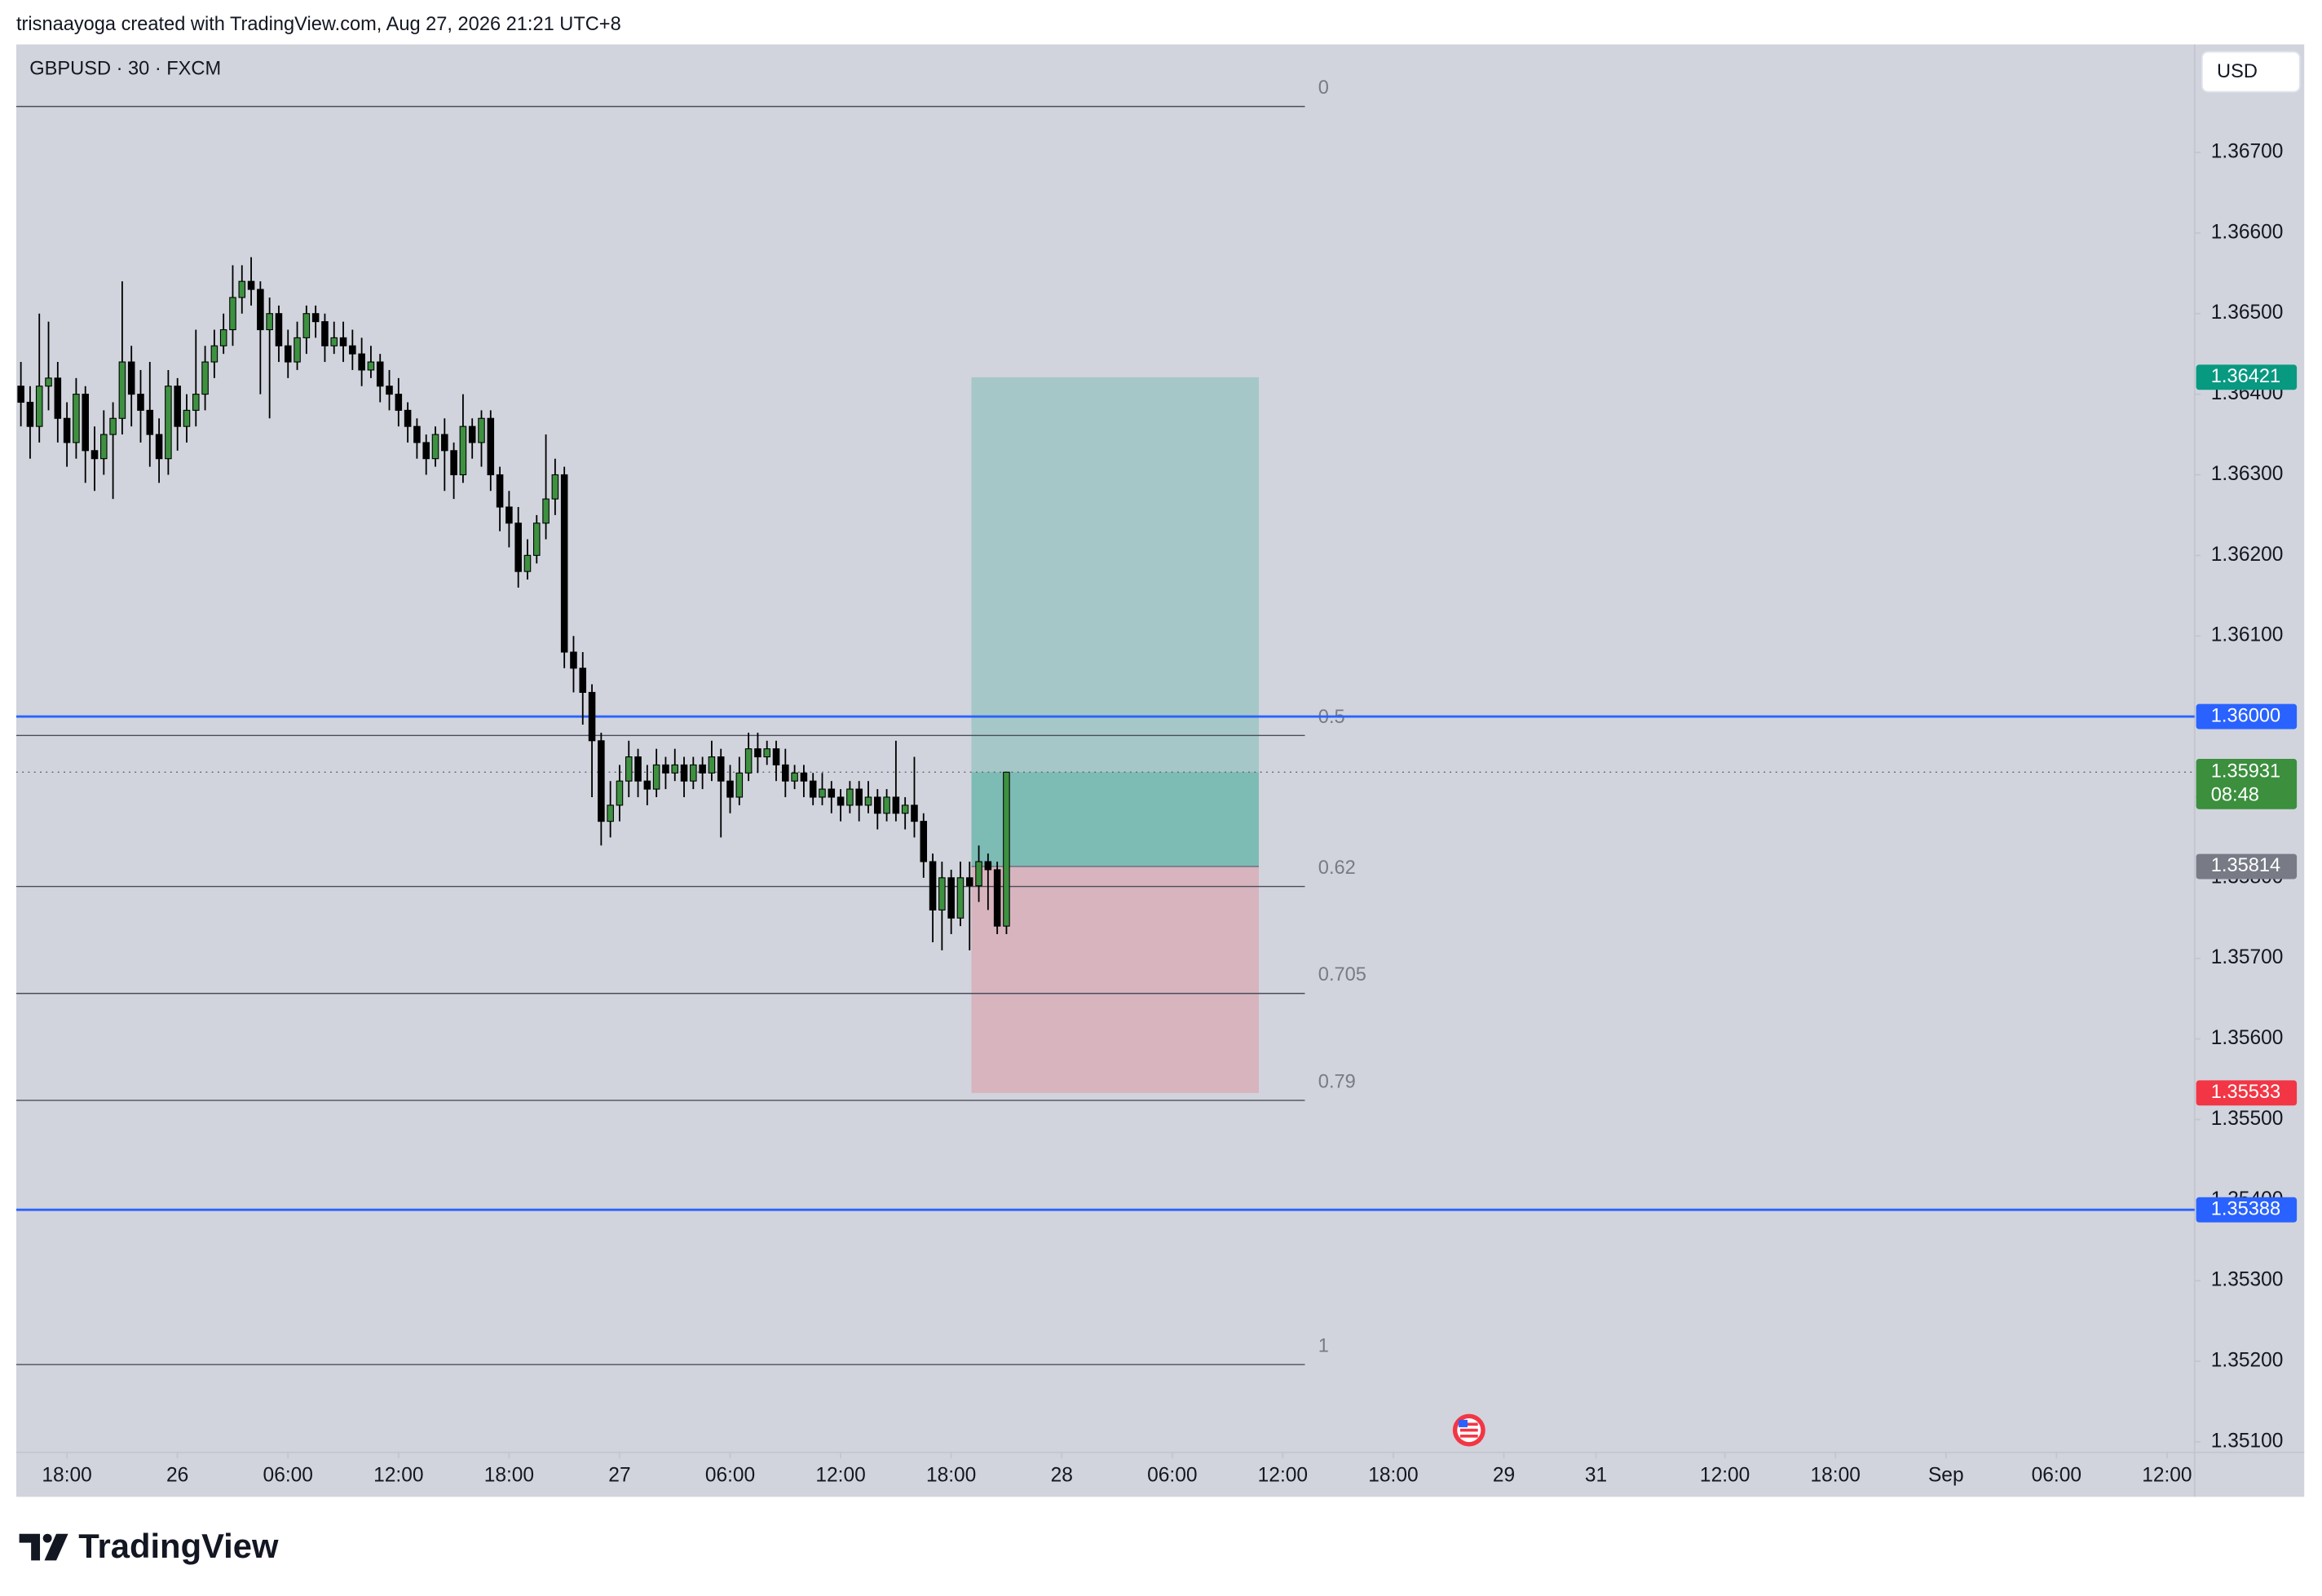 The width and height of the screenshot is (2322, 1596). Describe the element at coordinates (2247, 1038) in the screenshot. I see `y-tick-label: 1.35600` at that location.